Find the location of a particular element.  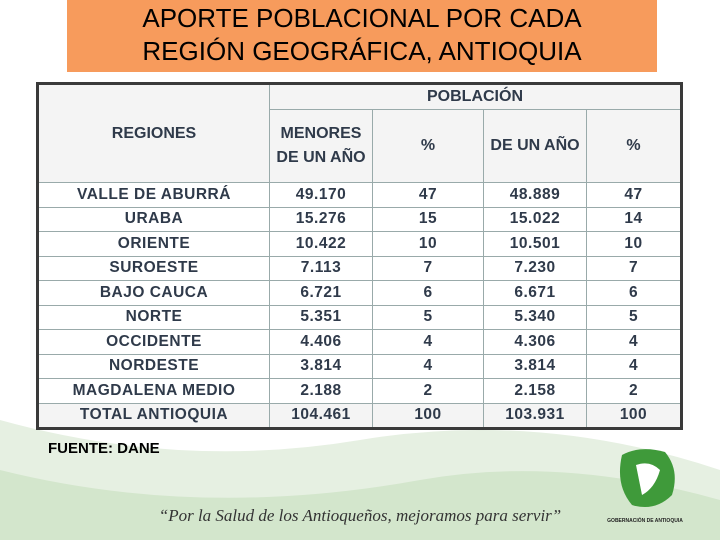

organization: GOBERNACIÓN DE ANTIOQUIA is located at coordinates (645, 521).